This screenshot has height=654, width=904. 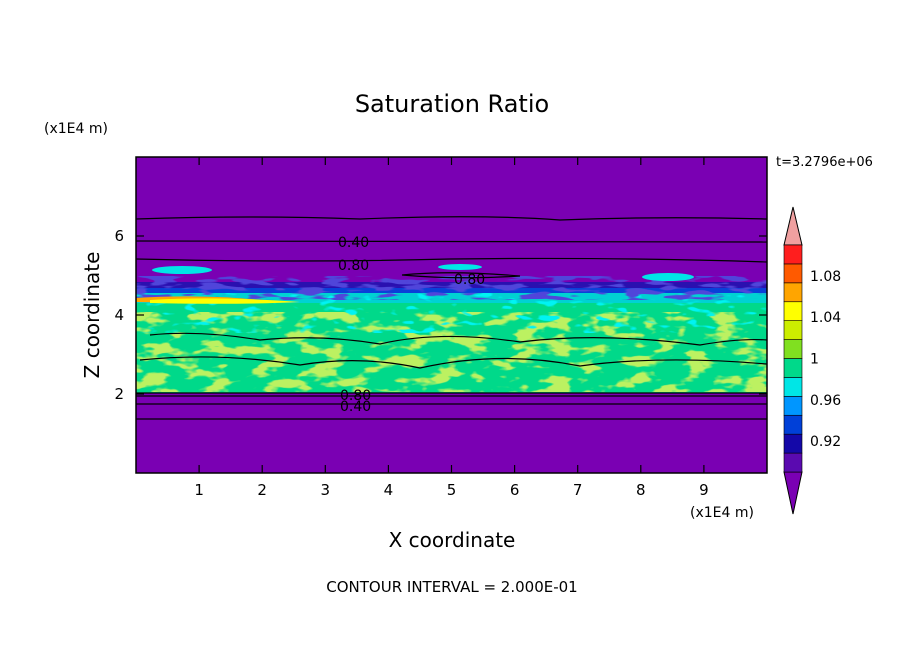 What do you see at coordinates (515, 490) in the screenshot?
I see `x-tick-label: 6` at bounding box center [515, 490].